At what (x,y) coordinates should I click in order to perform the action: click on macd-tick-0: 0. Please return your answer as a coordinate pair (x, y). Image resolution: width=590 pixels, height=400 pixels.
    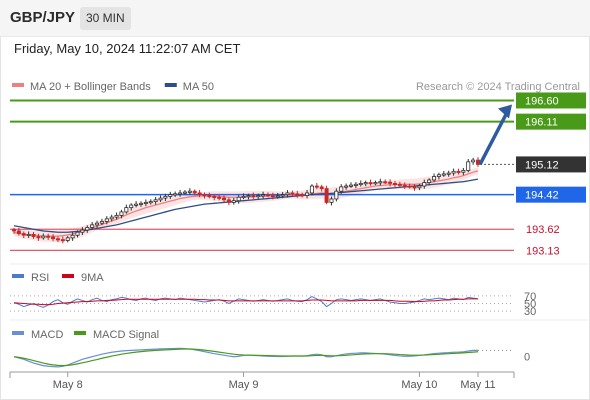
    Looking at the image, I should click on (527, 358).